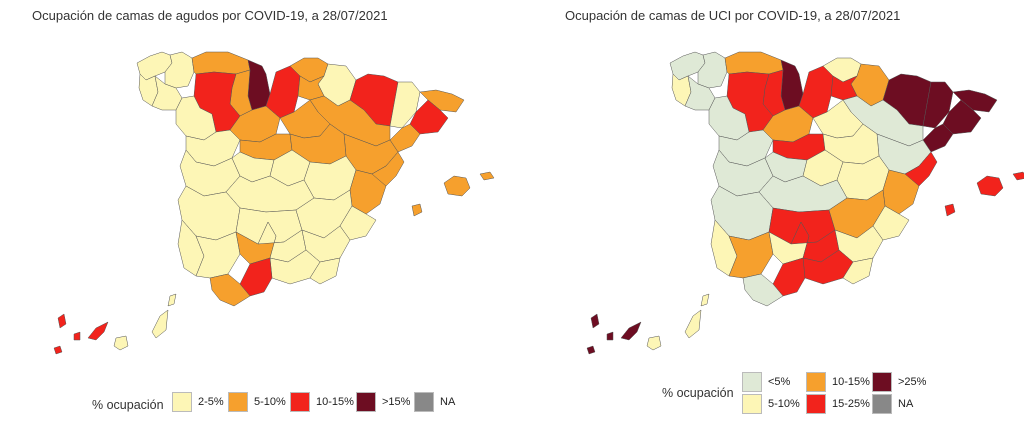  I want to click on legend-label: >15%, so click(396, 402).